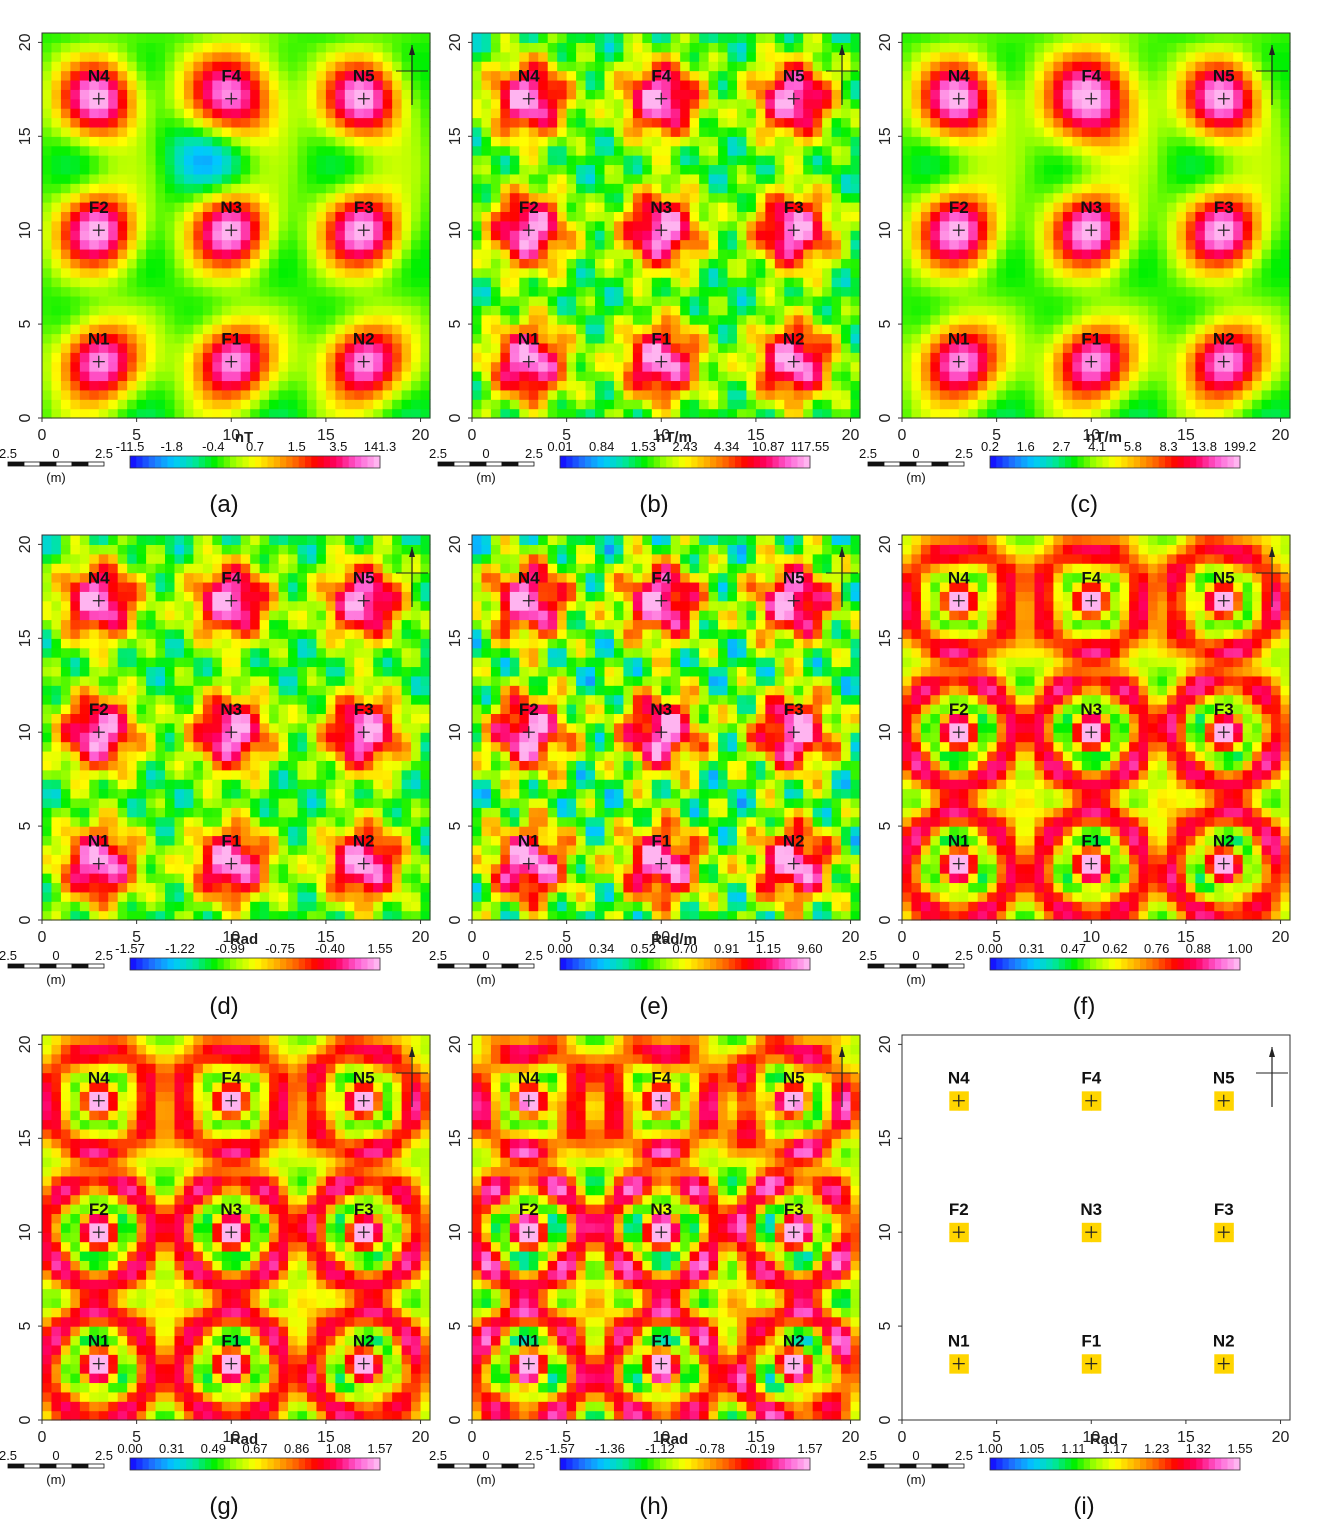 The height and width of the screenshot is (1526, 1330). Describe the element at coordinates (231, 435) in the screenshot. I see `x-tick-label: 10` at that location.